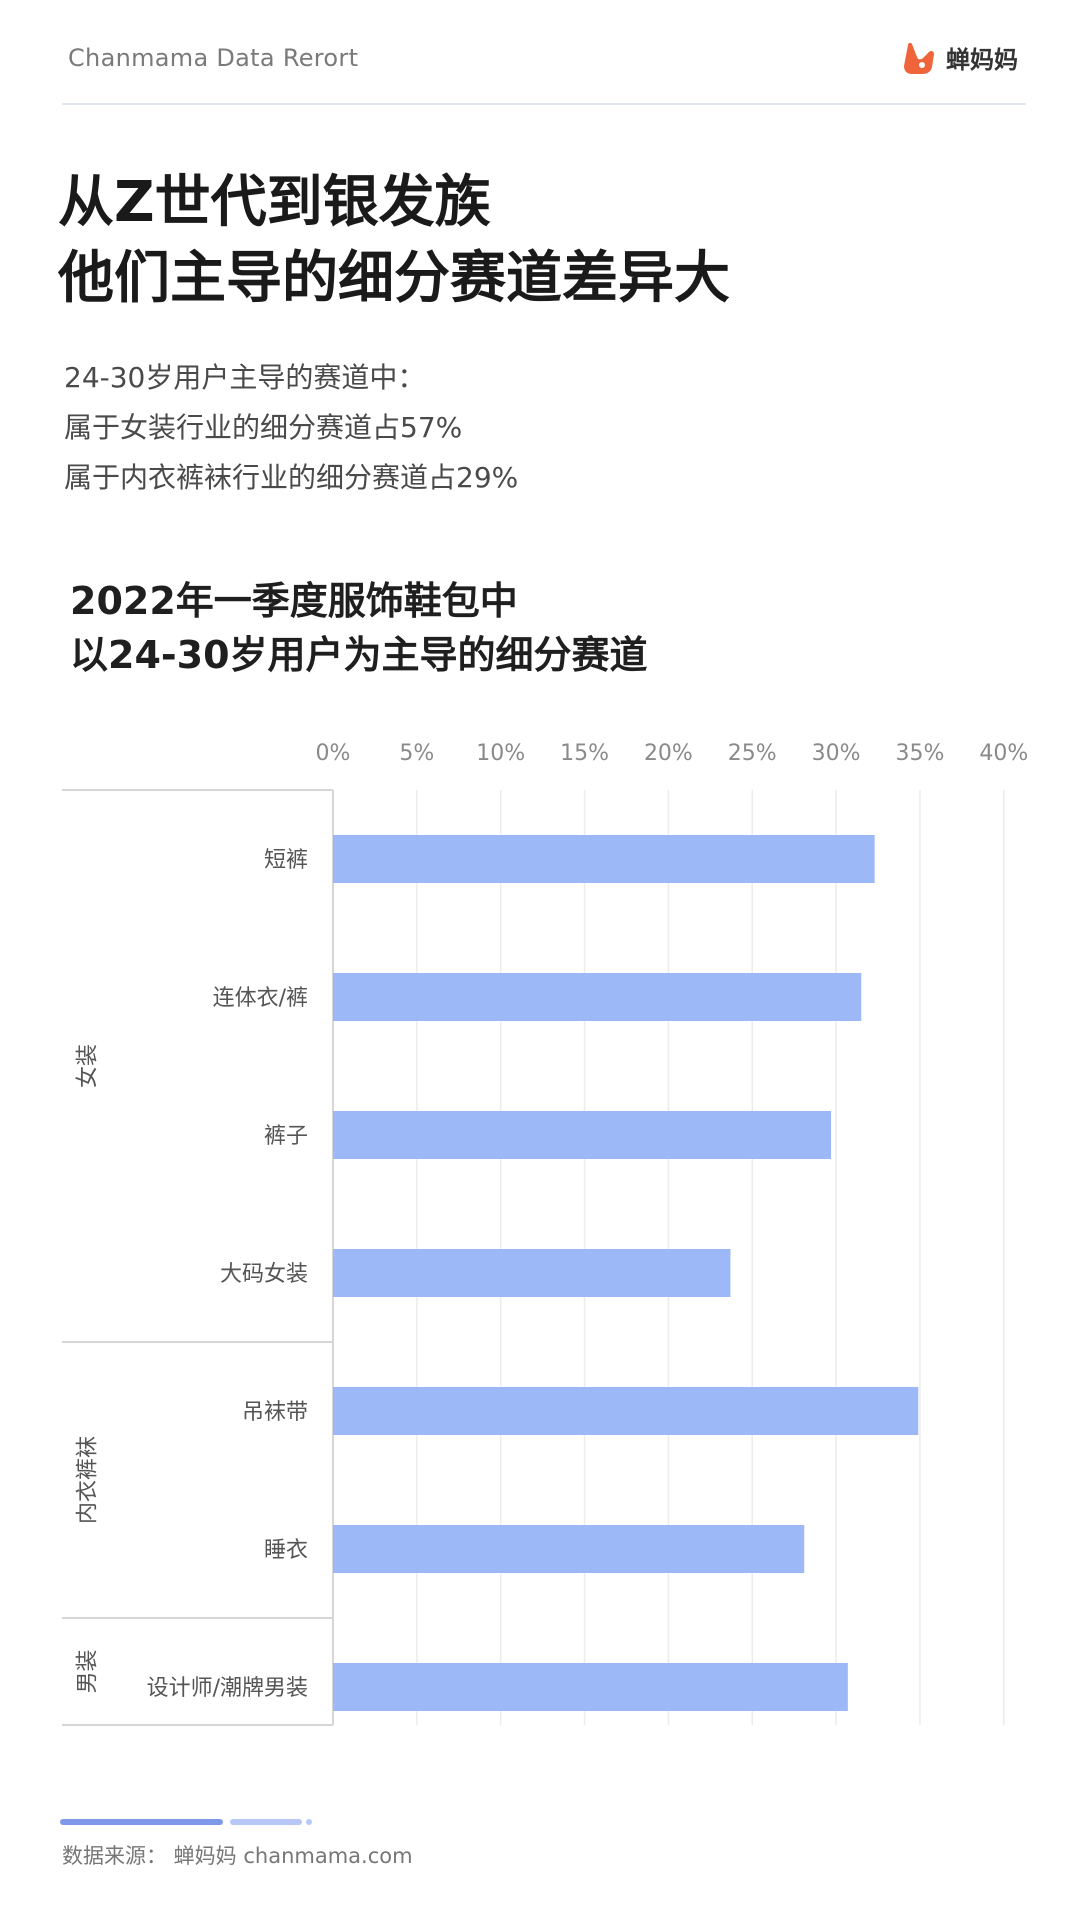 The height and width of the screenshot is (1925, 1080). Describe the element at coordinates (544, 104) in the screenshot. I see `header-divider` at that location.